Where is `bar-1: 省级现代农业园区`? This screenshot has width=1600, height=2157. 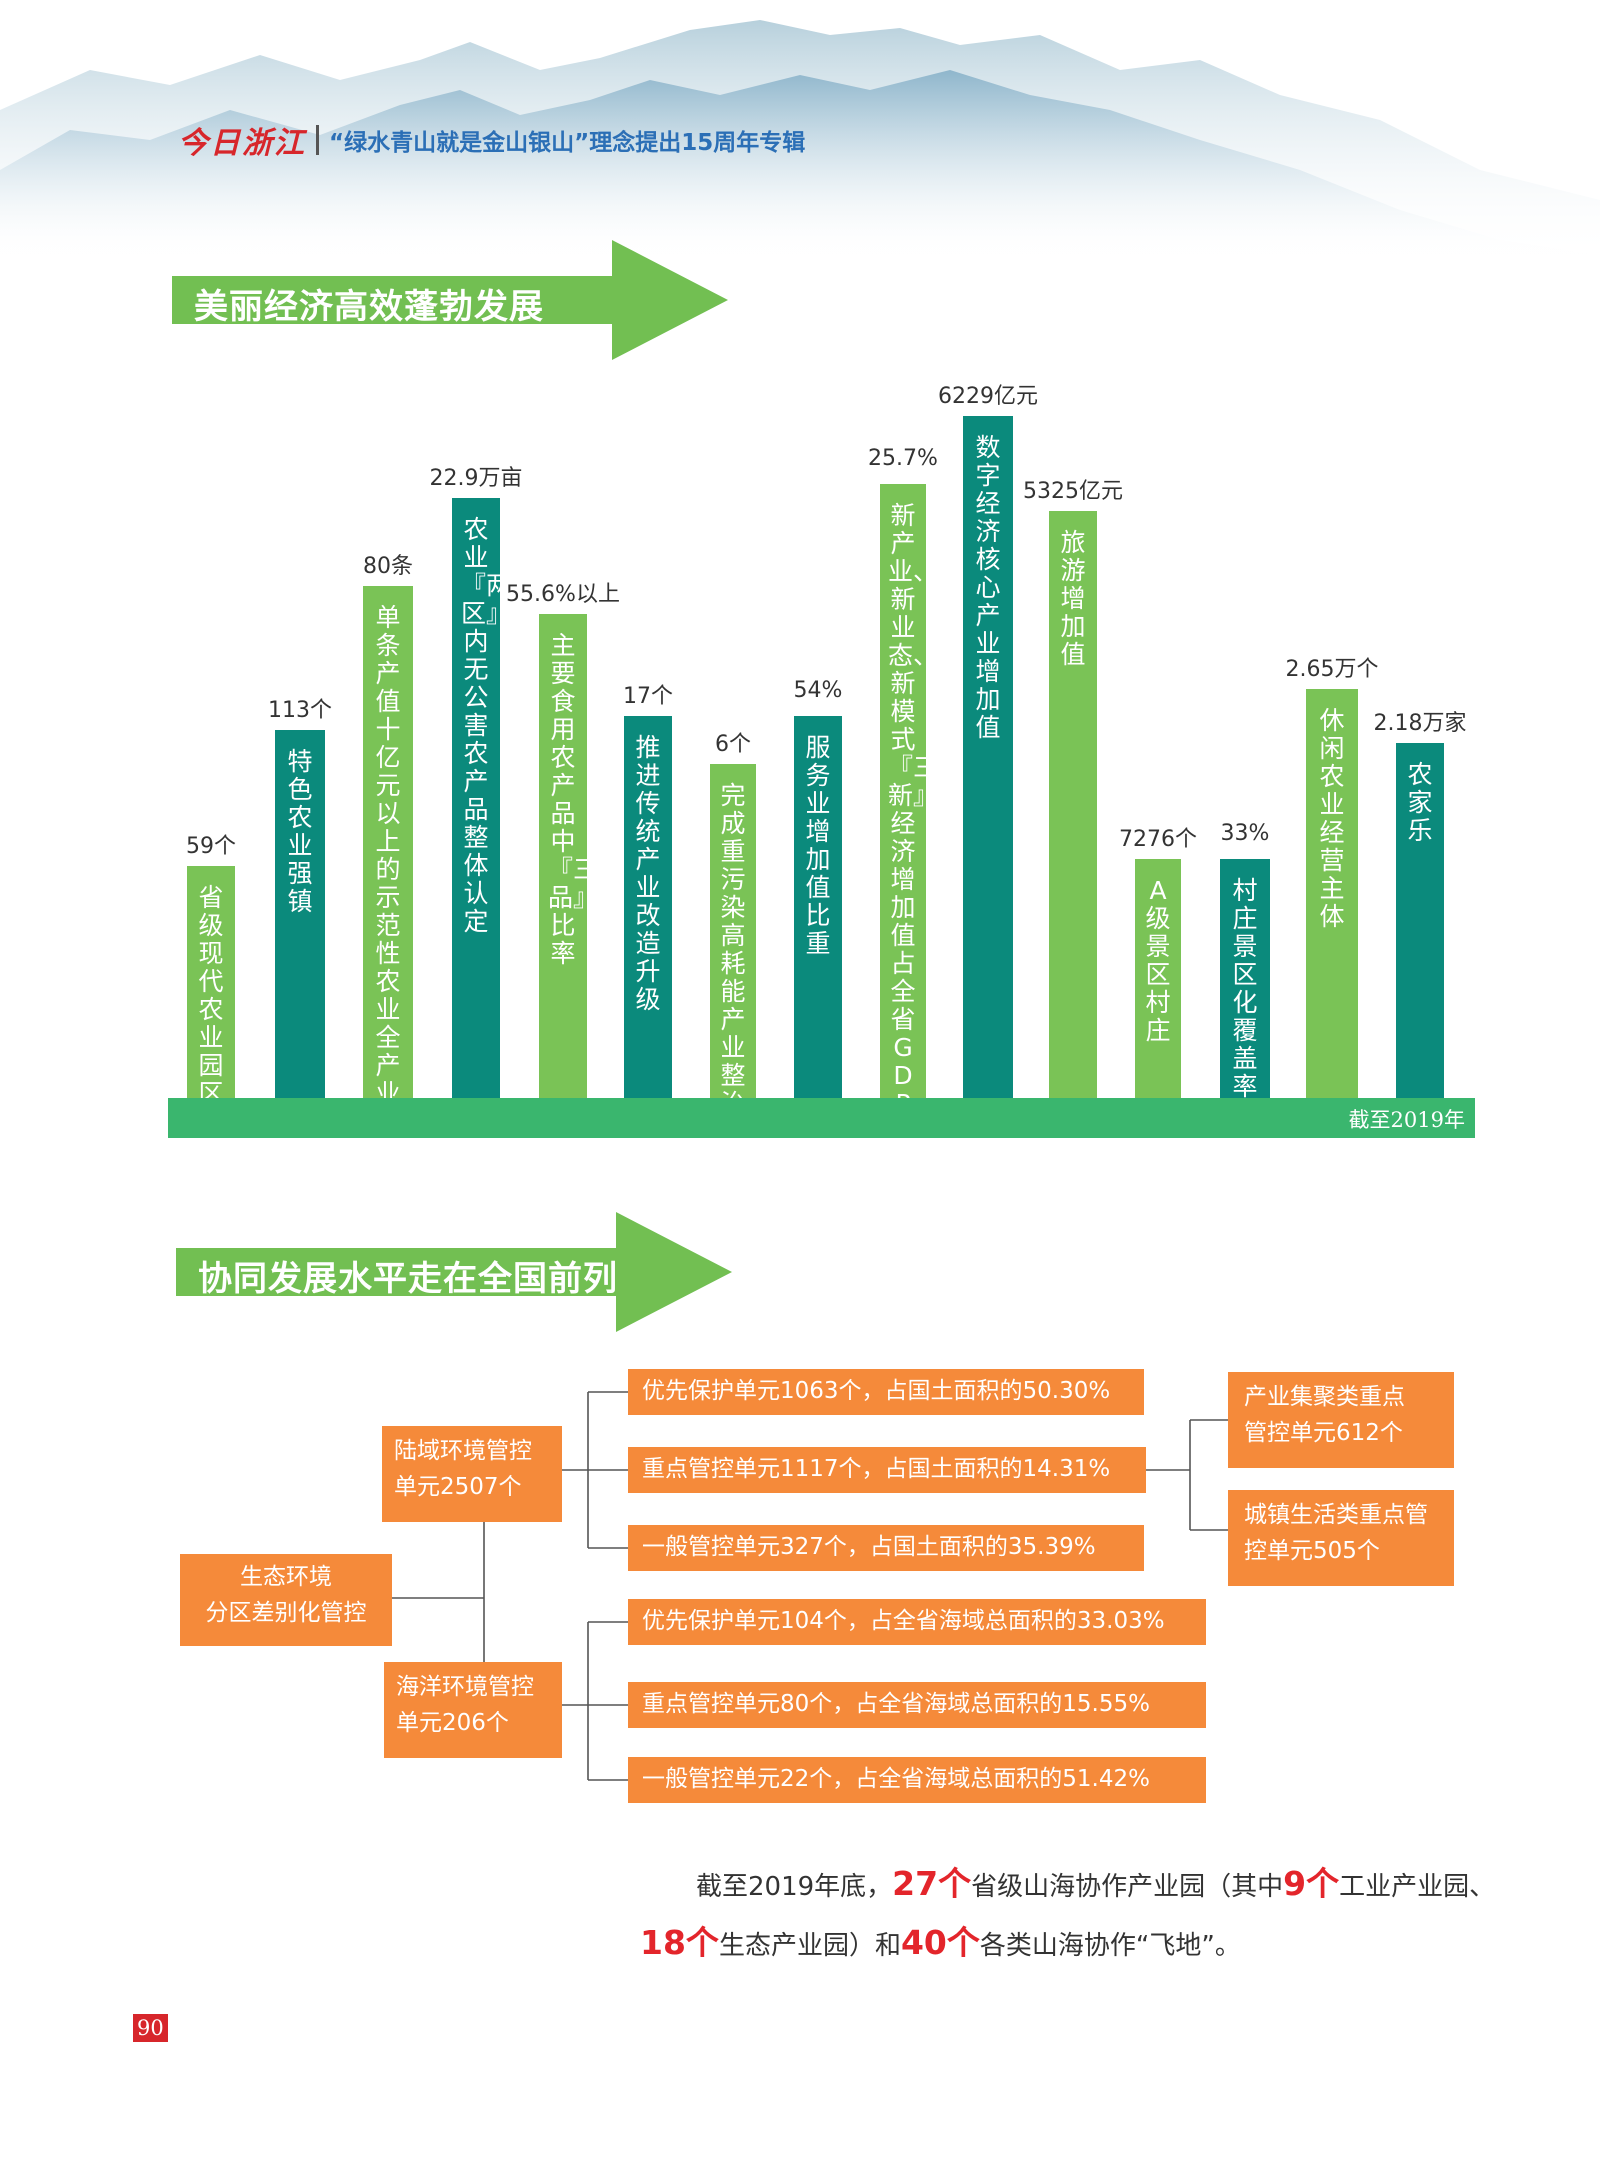 bar-1: 省级现代农业园区 is located at coordinates (211, 987).